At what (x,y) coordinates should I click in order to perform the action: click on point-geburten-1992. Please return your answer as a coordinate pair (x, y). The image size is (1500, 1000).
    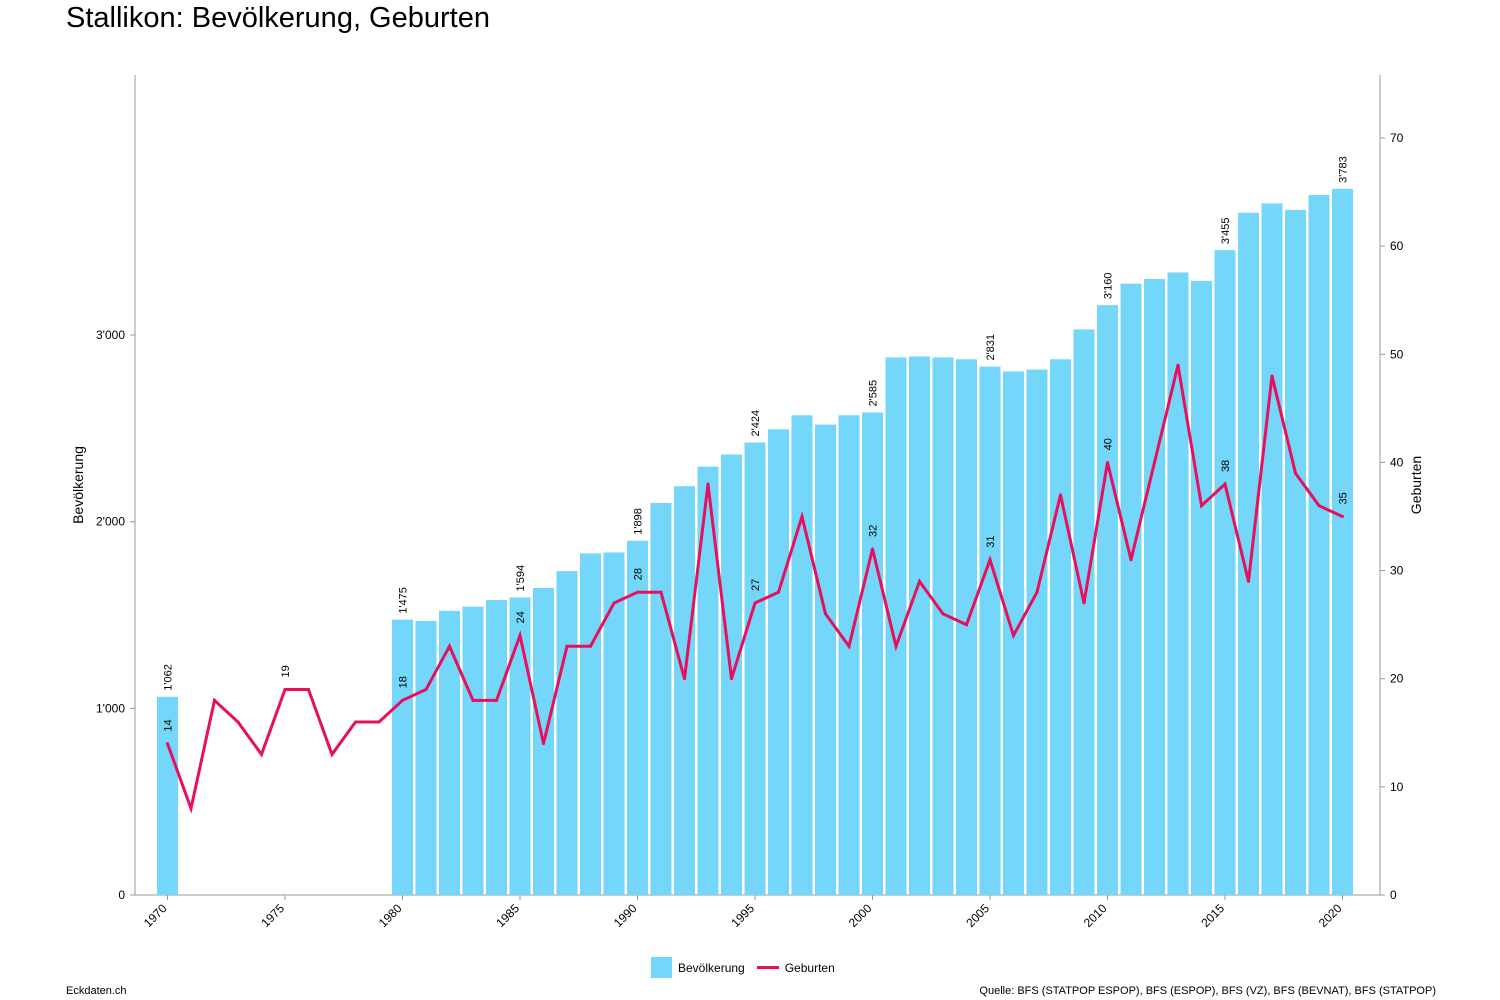
    Looking at the image, I should click on (684, 679).